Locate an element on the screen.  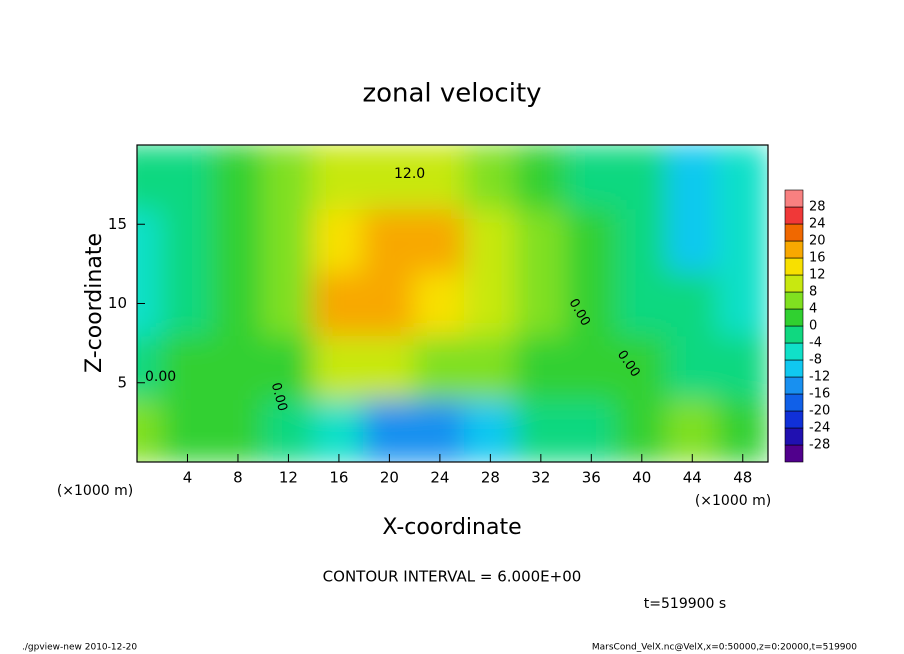
x-tick-label: 44 is located at coordinates (692, 478).